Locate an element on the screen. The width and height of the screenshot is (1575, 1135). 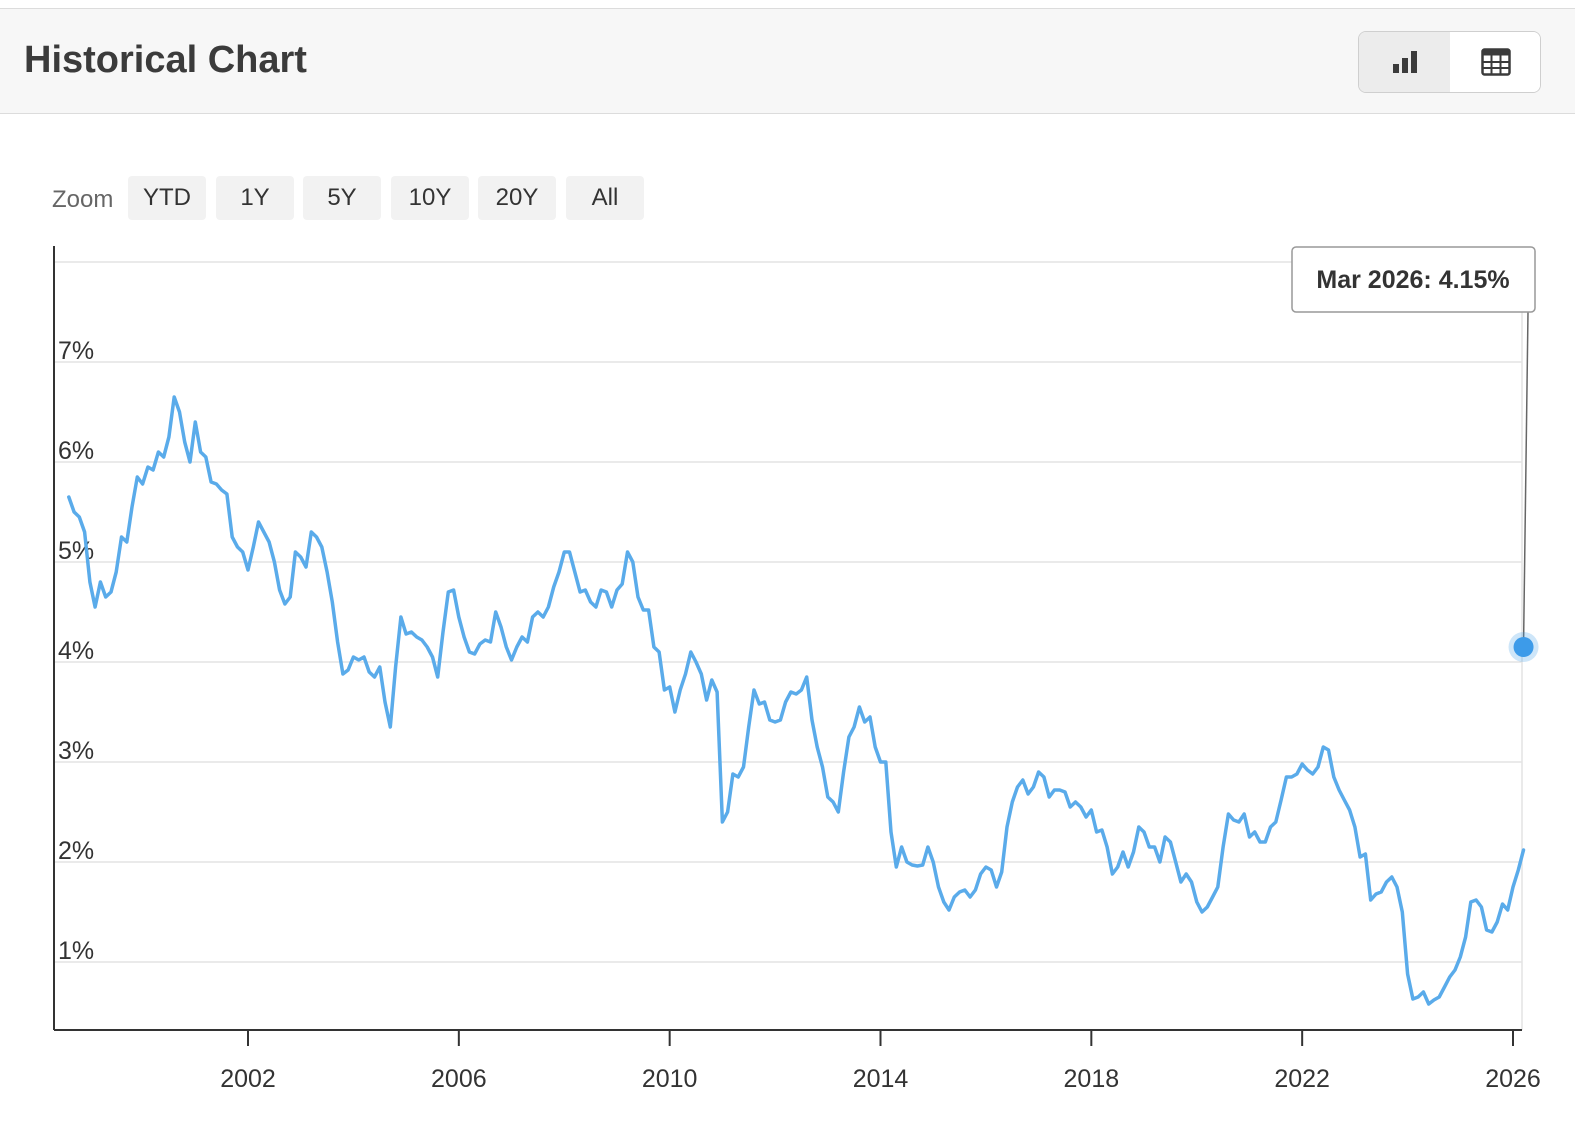
y-tick-label: 3% is located at coordinates (76, 751).